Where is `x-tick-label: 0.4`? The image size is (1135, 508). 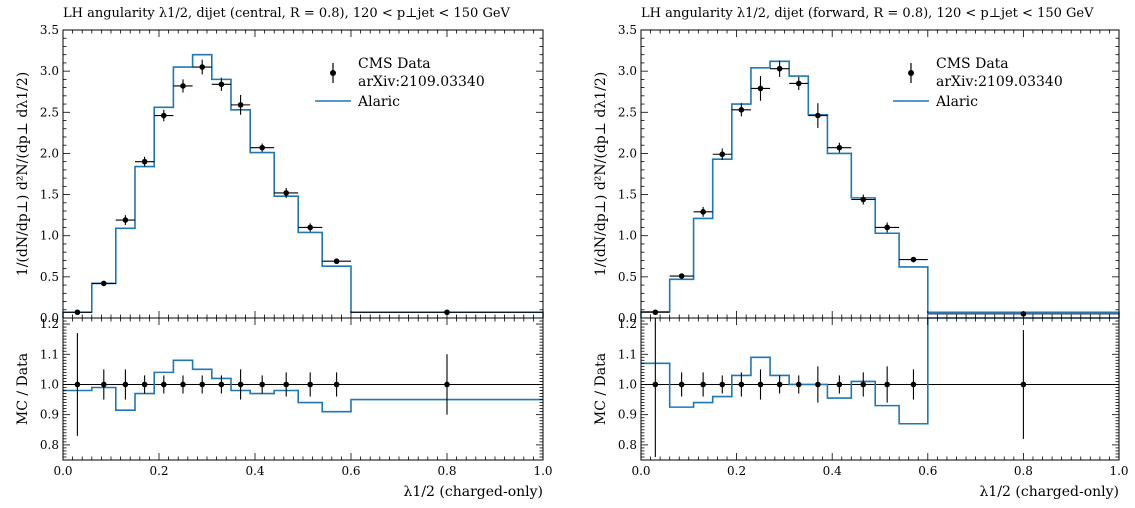 x-tick-label: 0.4 is located at coordinates (254, 471).